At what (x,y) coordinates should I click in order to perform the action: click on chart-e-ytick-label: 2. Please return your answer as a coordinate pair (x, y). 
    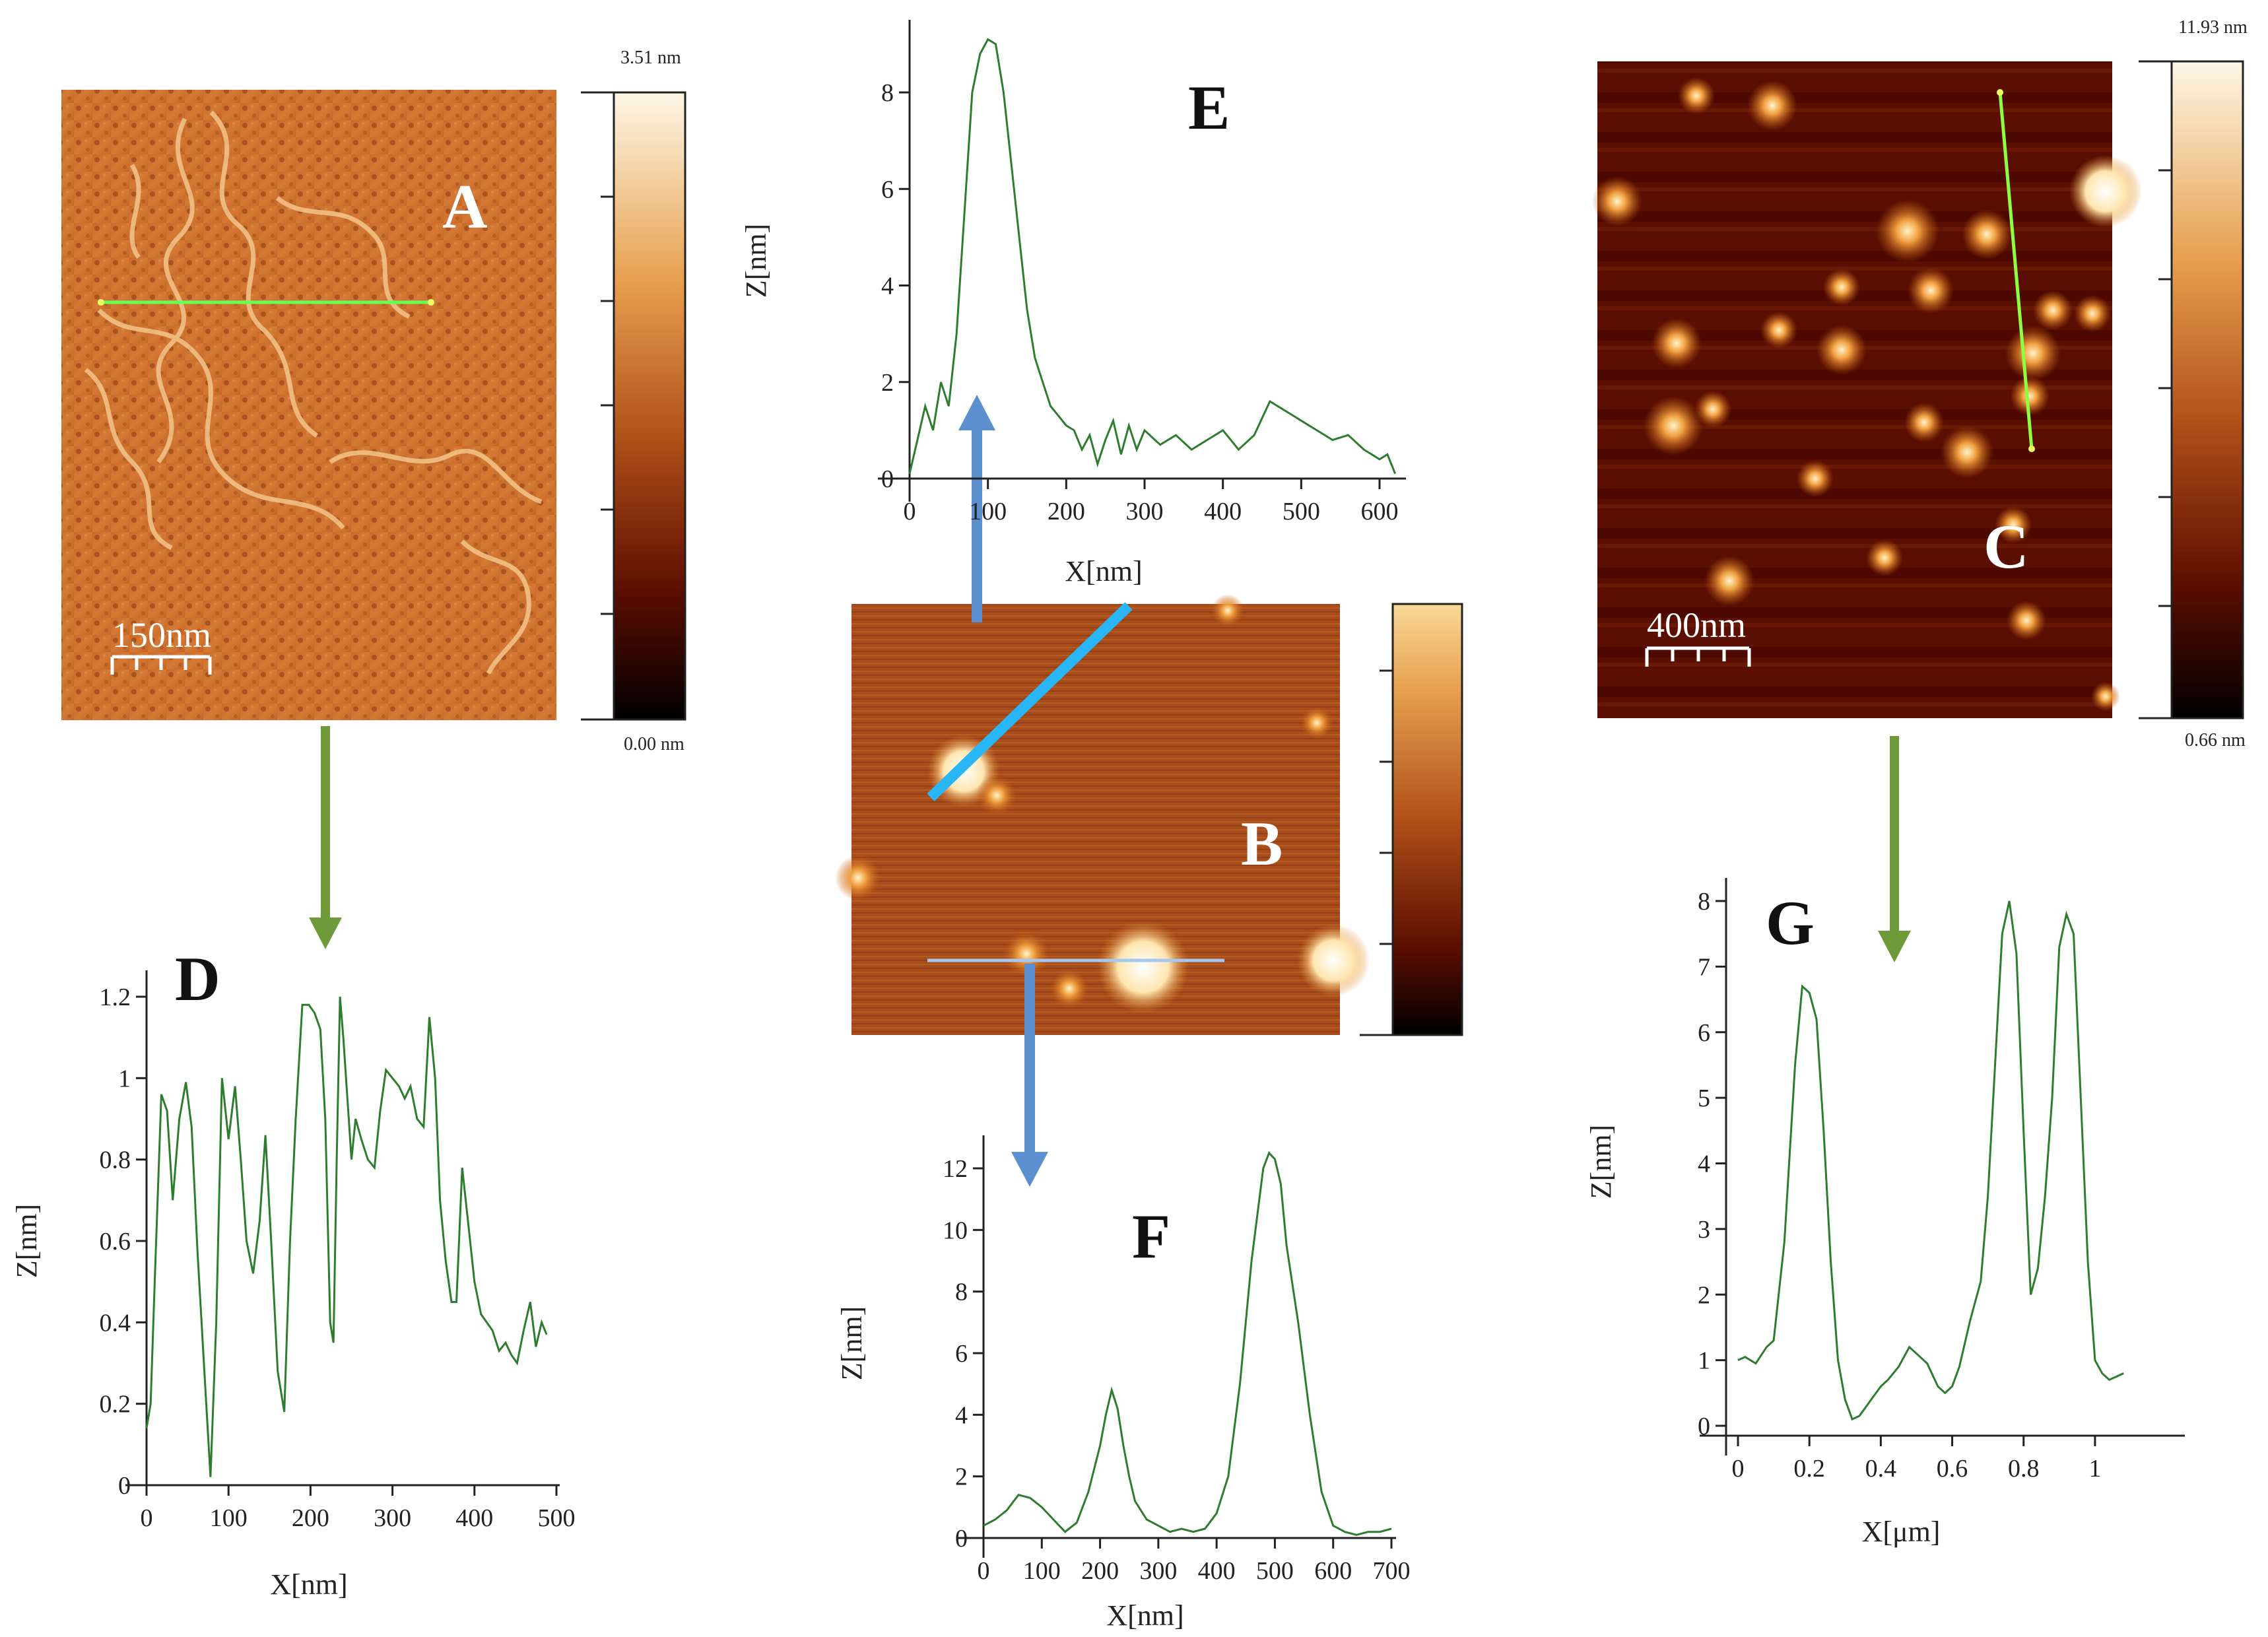
    Looking at the image, I should click on (887, 383).